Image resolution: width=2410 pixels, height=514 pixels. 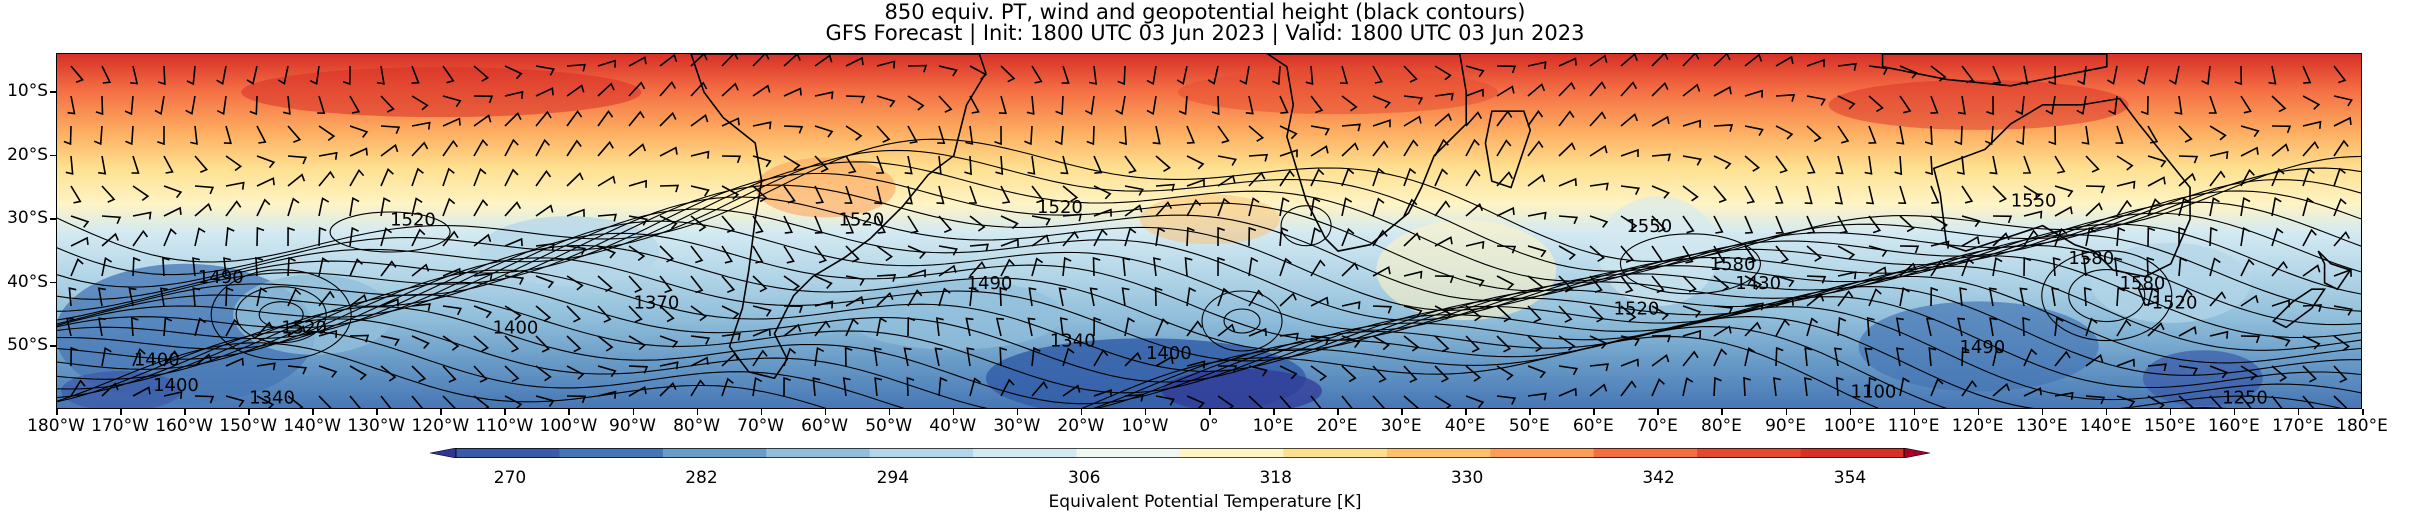 I want to click on height-contour-closed, so click(x=2107, y=296).